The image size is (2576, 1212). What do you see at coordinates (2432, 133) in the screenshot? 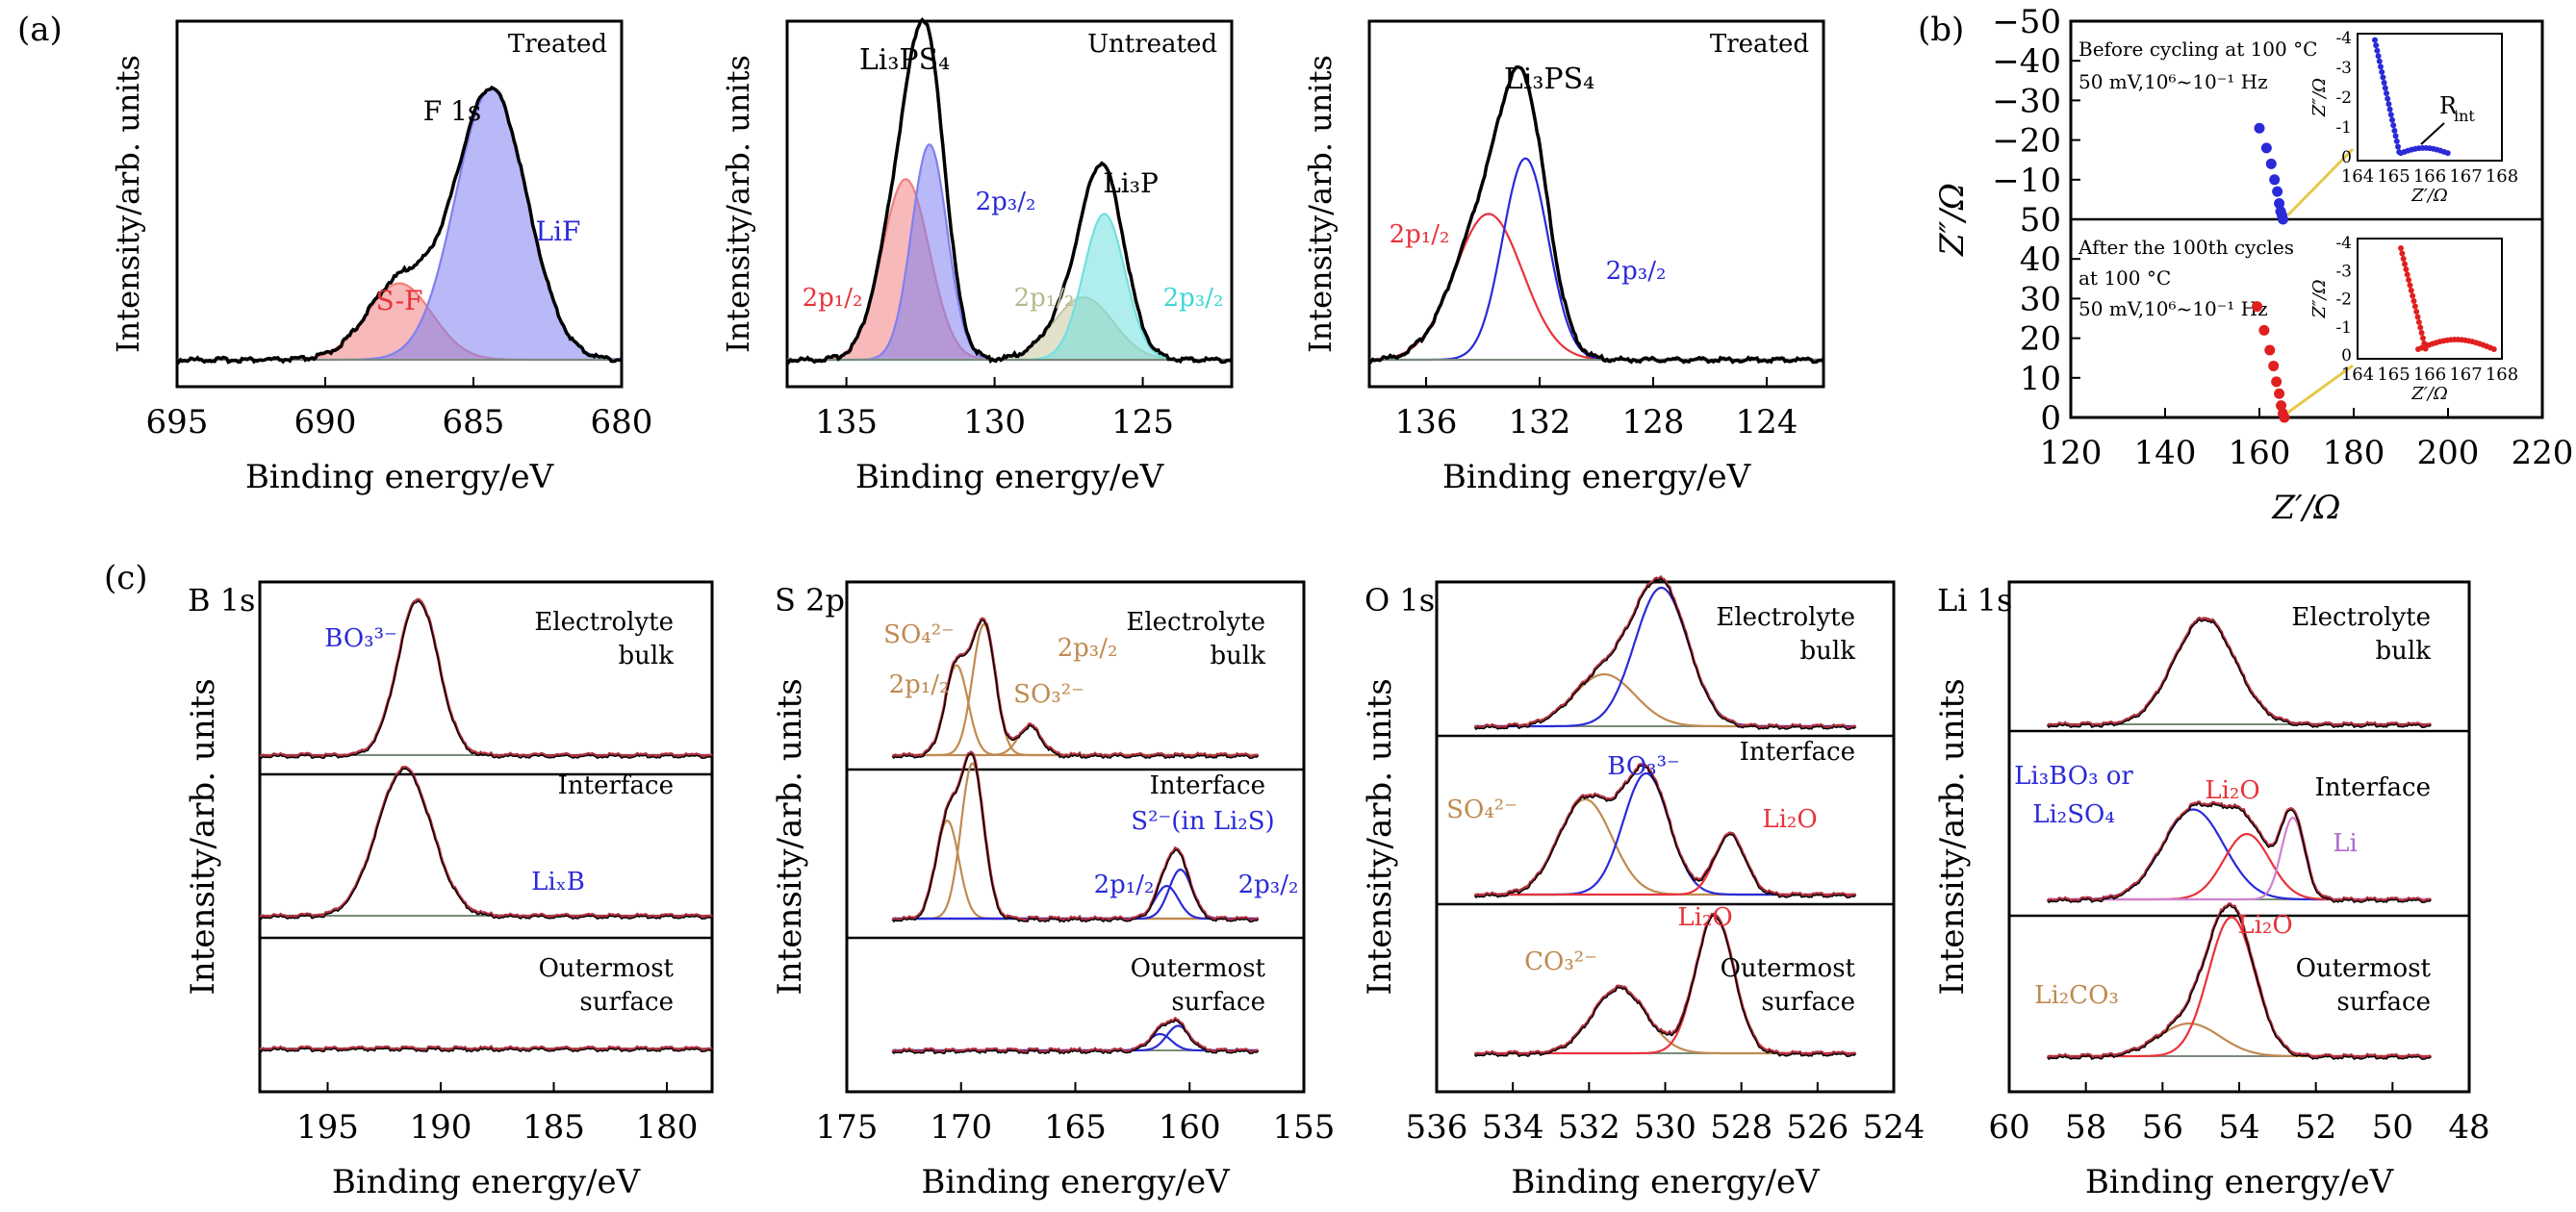
I see `inset-arrow` at bounding box center [2432, 133].